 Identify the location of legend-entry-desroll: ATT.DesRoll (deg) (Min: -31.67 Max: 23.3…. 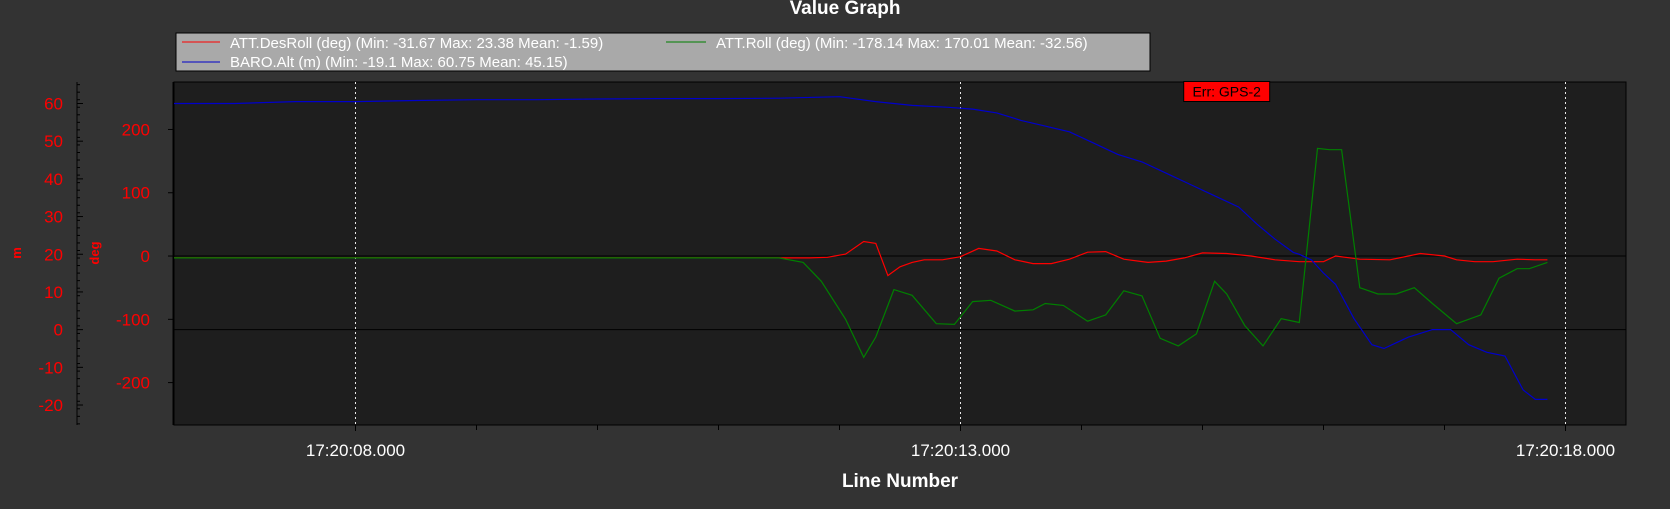
(416, 43).